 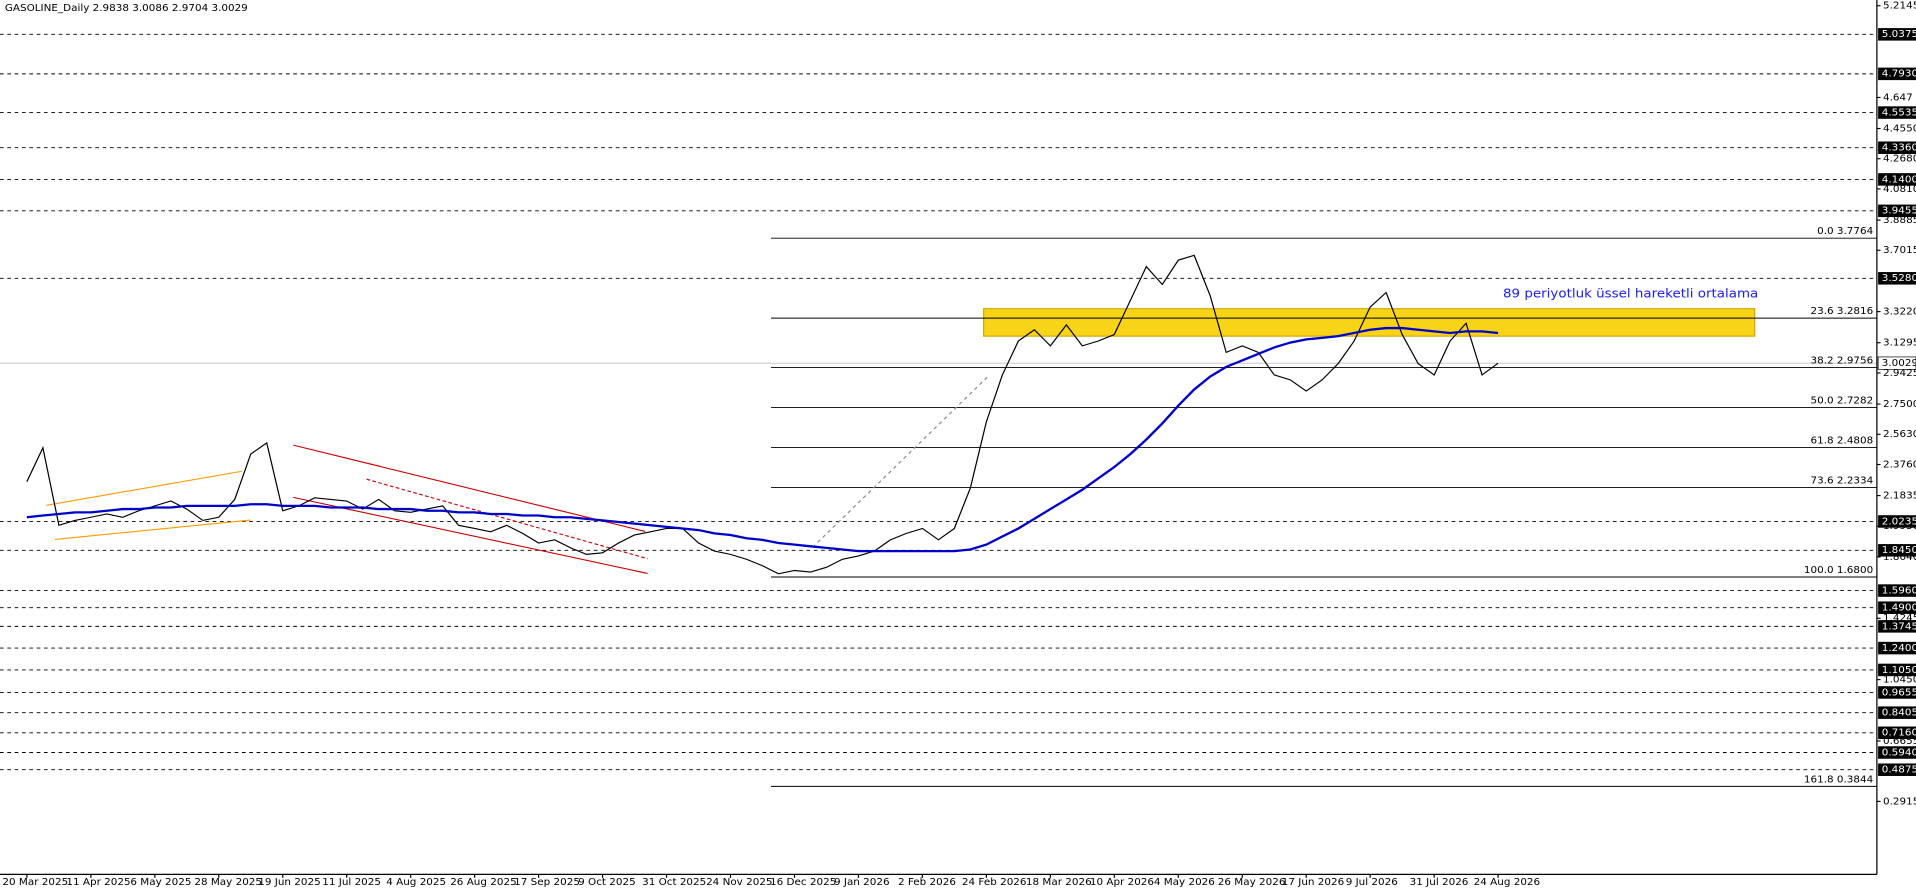 What do you see at coordinates (1899, 557) in the screenshot?
I see `y-tick-label: 1.8040` at bounding box center [1899, 557].